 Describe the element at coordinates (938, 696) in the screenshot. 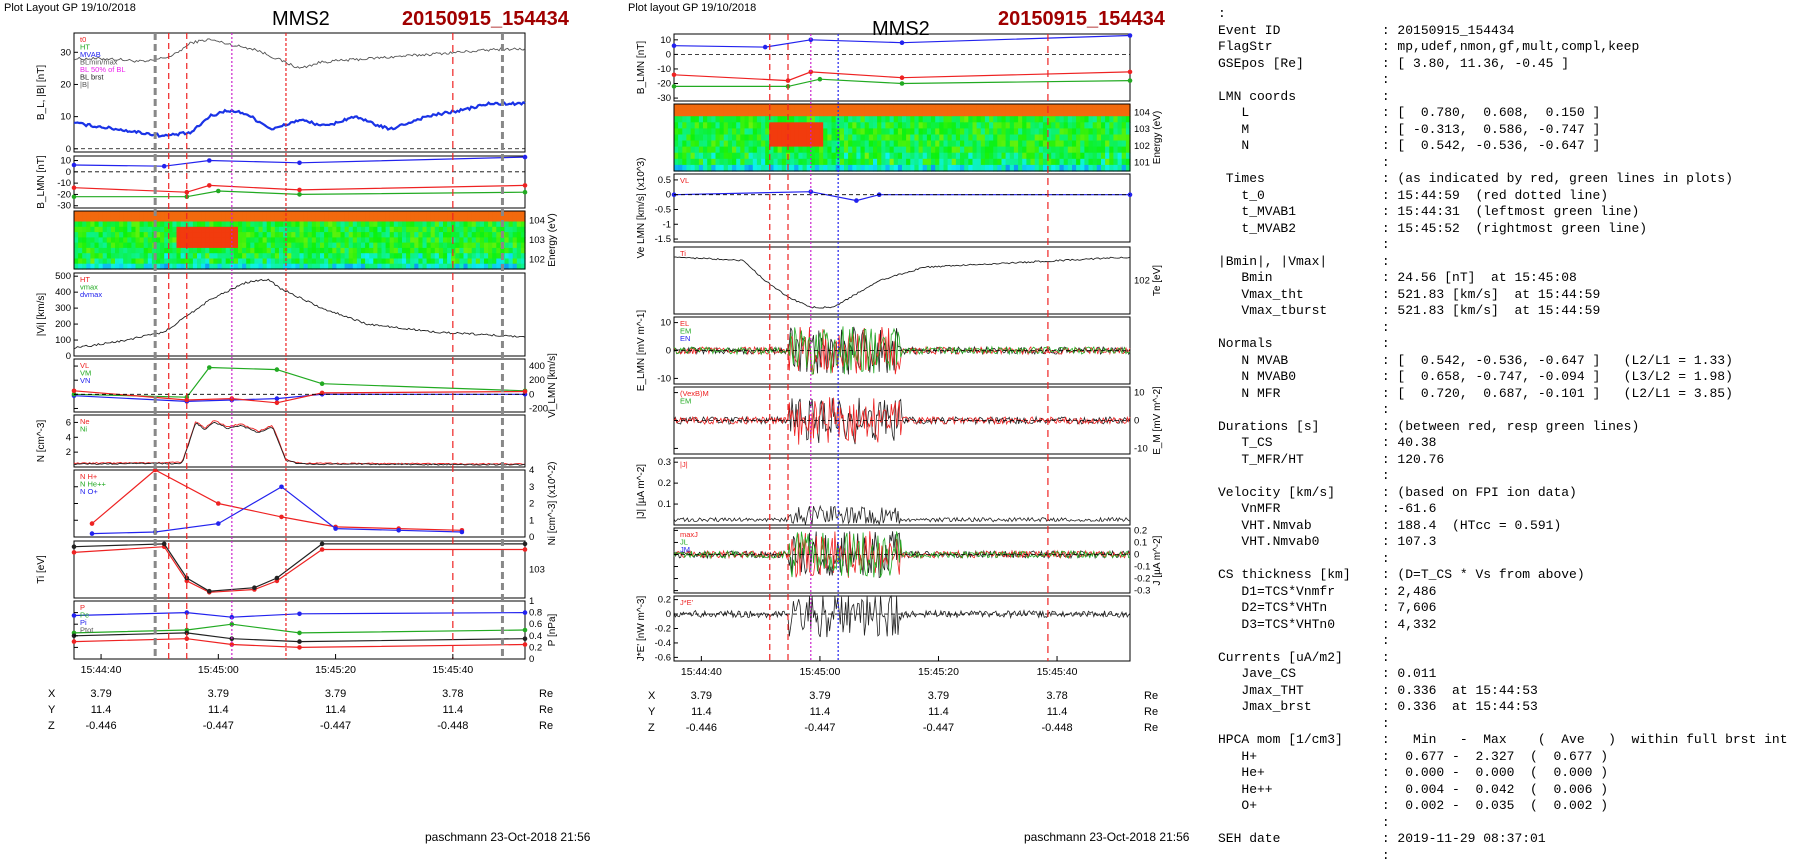

I see `position-value: 3.79` at that location.